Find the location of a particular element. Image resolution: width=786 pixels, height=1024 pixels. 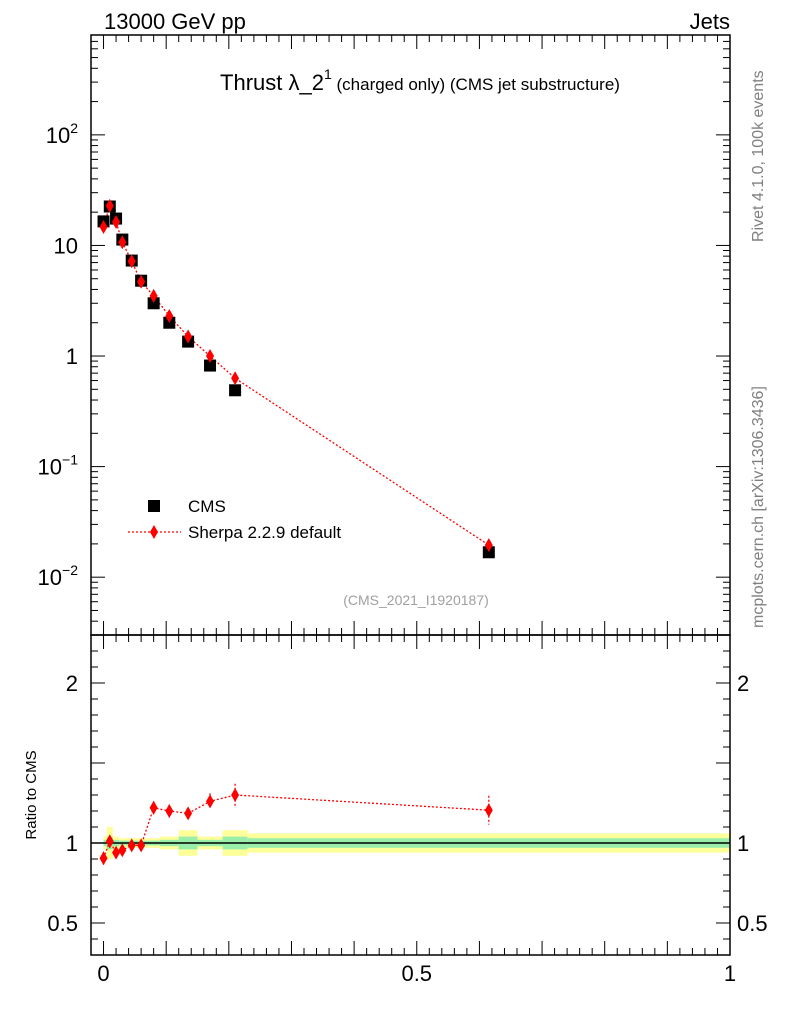

ratio-y-tick-label-right: 2 is located at coordinates (743, 683).